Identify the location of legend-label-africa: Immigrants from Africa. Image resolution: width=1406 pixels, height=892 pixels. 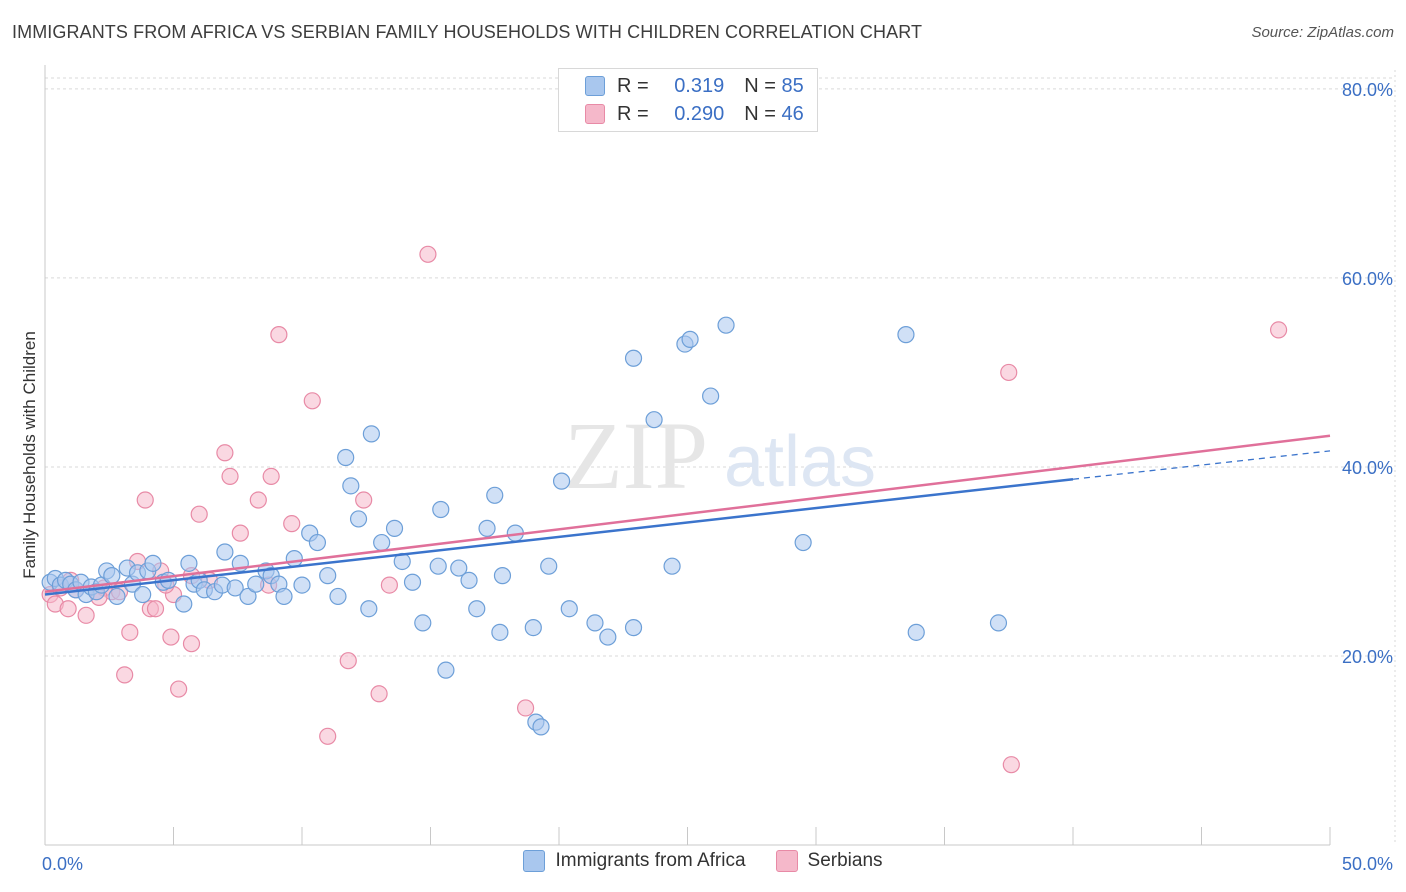
(650, 860).